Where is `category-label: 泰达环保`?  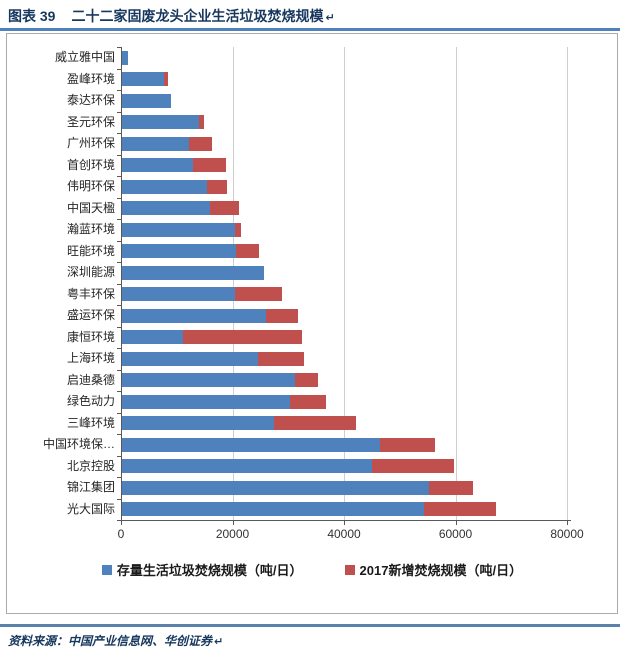 category-label: 泰达环保 is located at coordinates (90, 100).